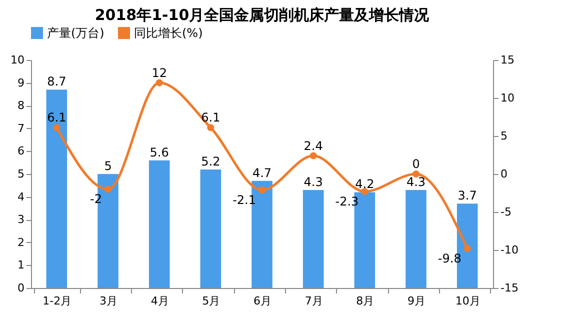 This screenshot has width=576, height=327. I want to click on chart-title: 2018年1-10月全国金属切削机床产量及增长情况, so click(262, 15).